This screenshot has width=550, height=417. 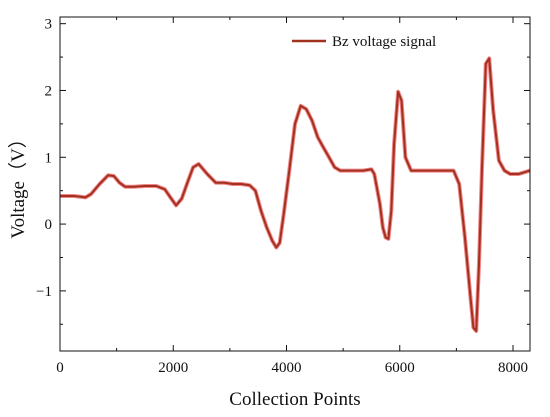 I want to click on x-tick-label: 6000, so click(x=400, y=368).